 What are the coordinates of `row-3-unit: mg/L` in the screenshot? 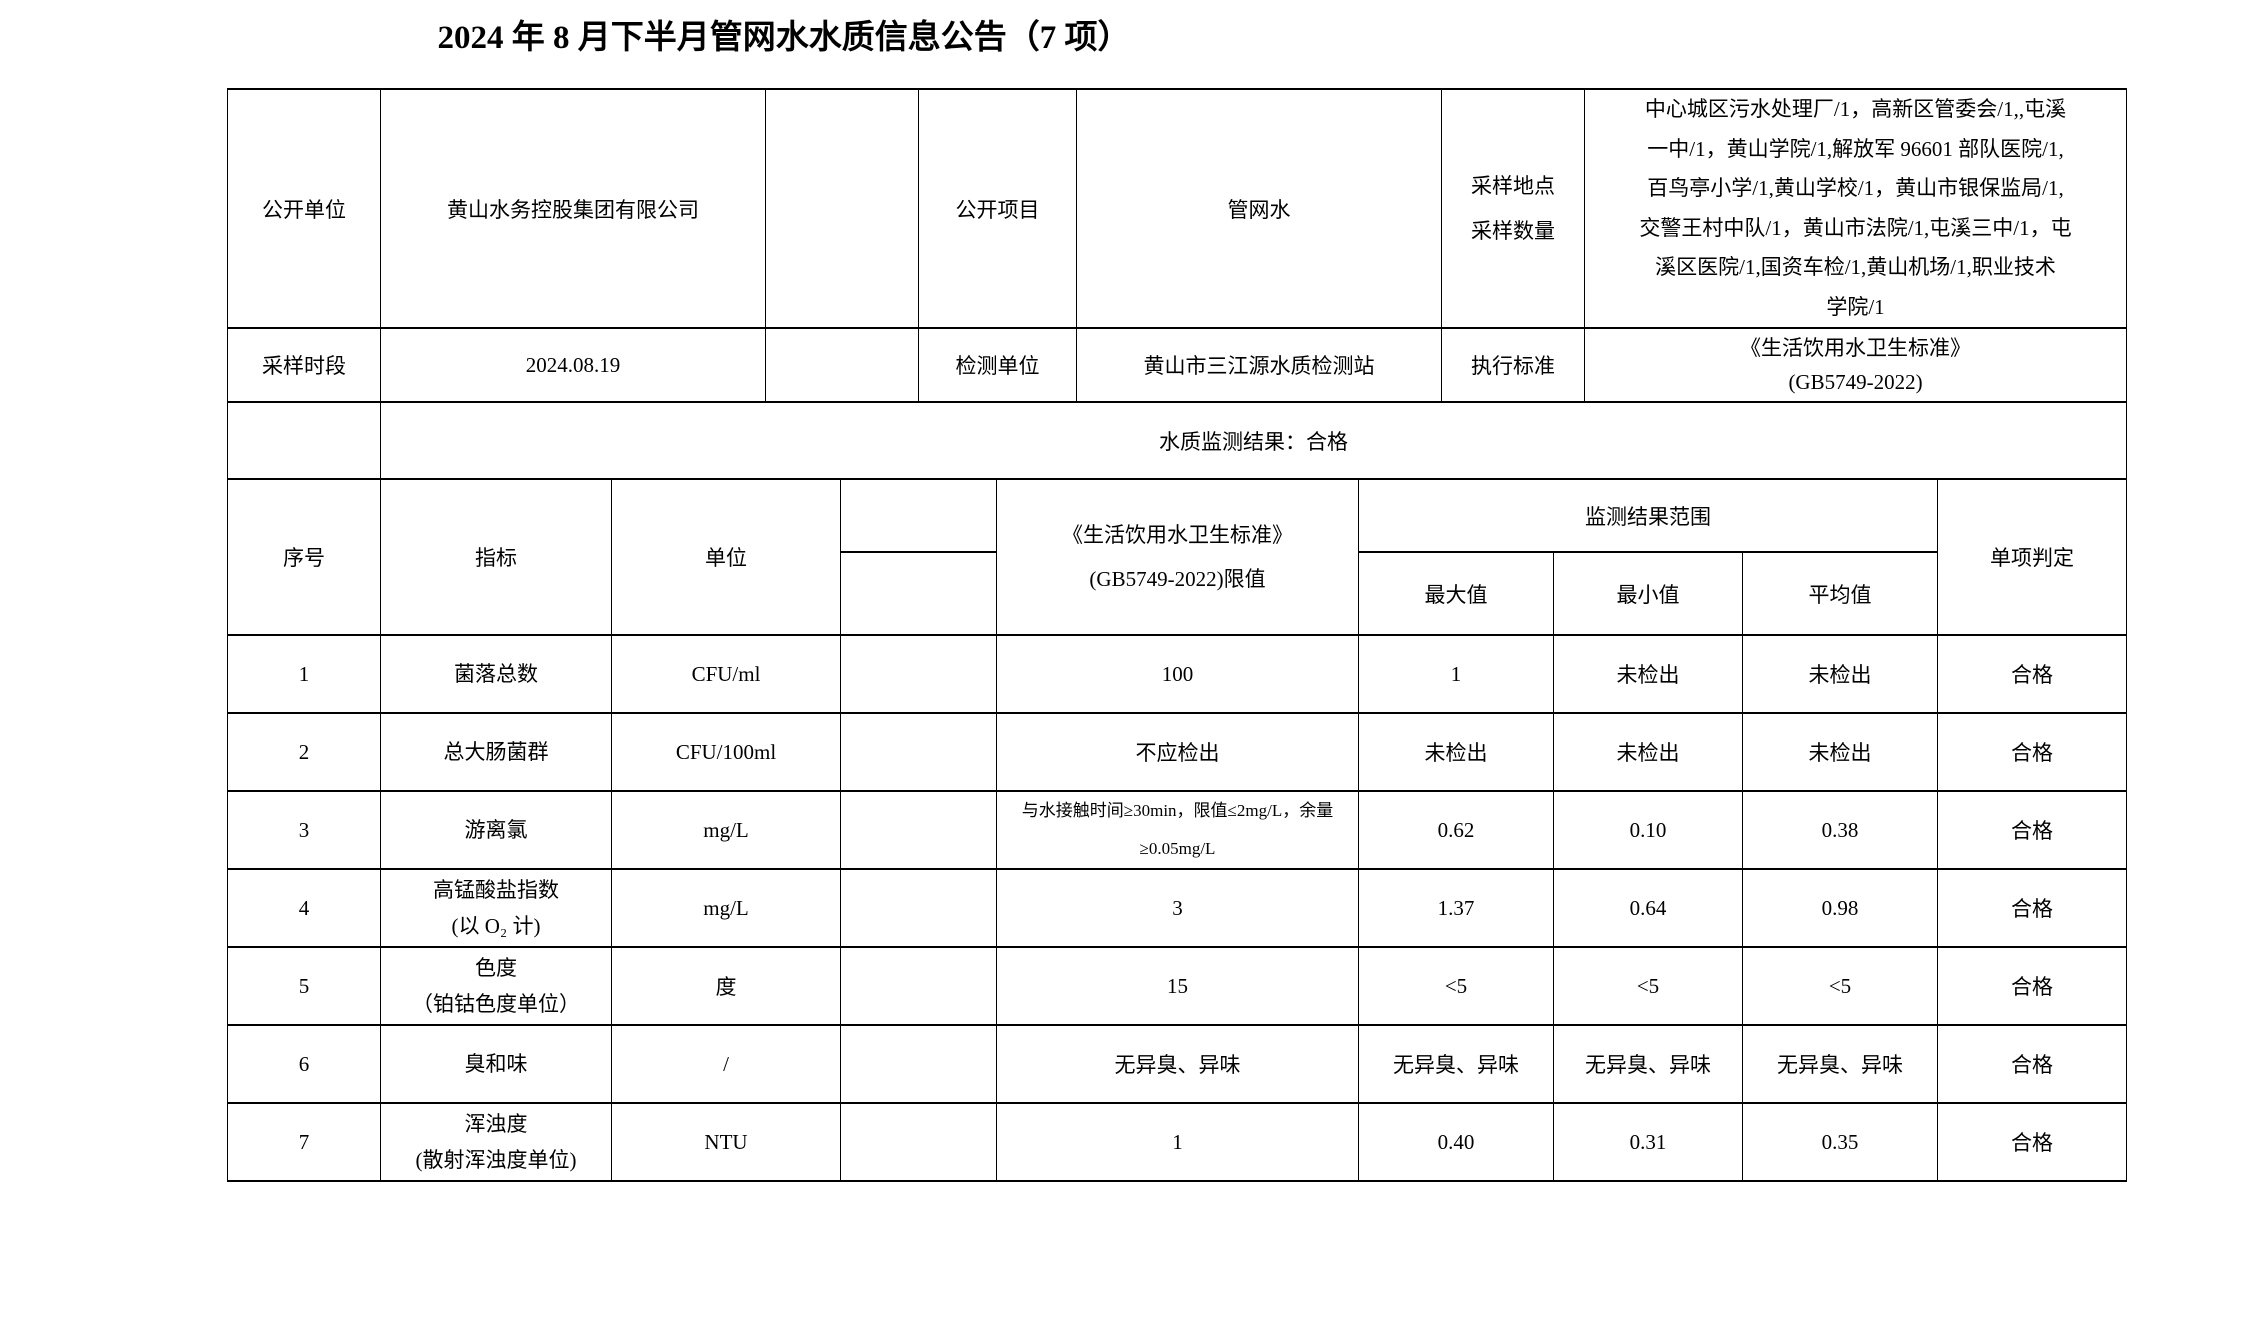 It's located at (726, 830).